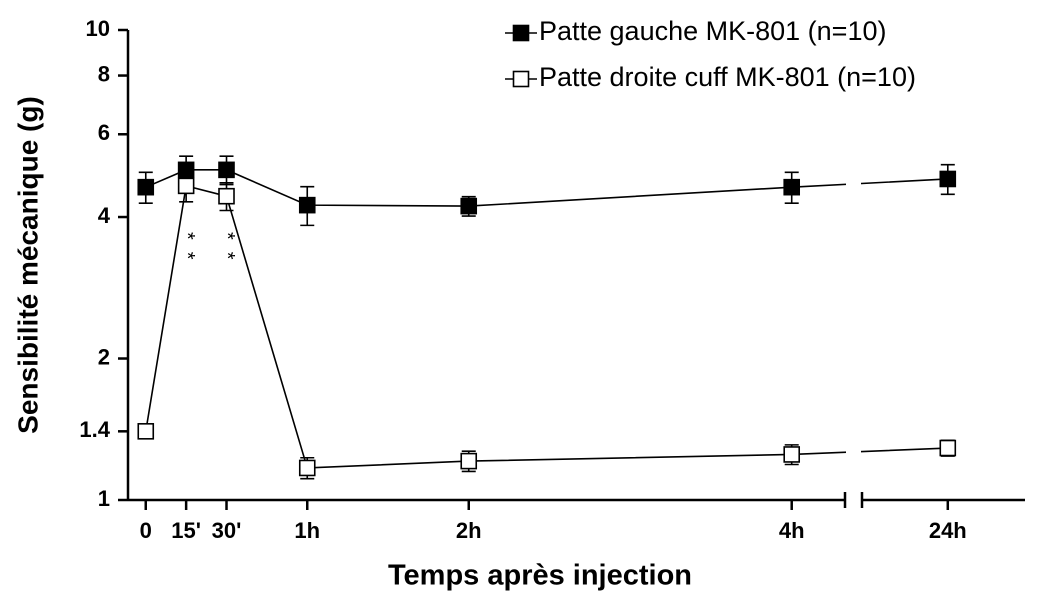 This screenshot has width=1039, height=594. Describe the element at coordinates (792, 530) in the screenshot. I see `x-tick-label: 4h` at that location.